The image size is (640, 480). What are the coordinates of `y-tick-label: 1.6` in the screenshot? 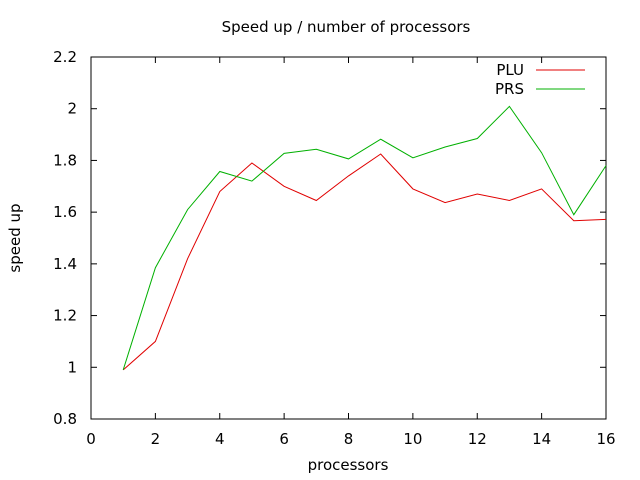 It's located at (65, 212).